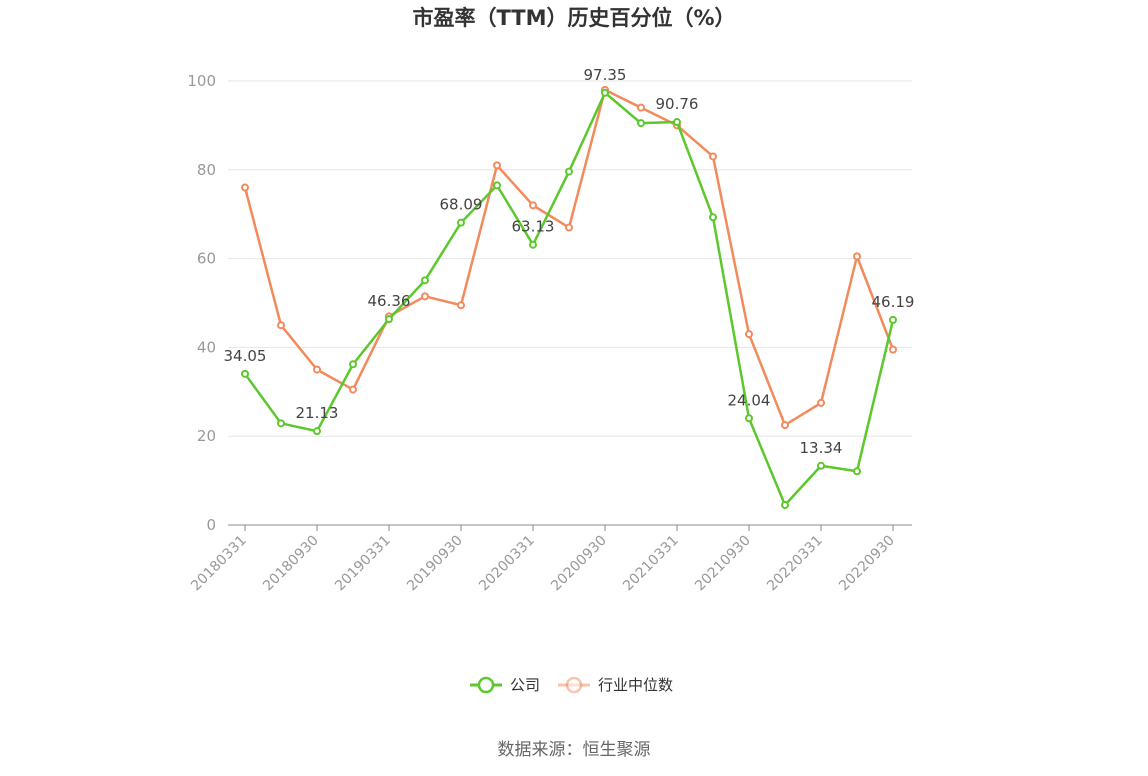 The width and height of the screenshot is (1148, 776). Describe the element at coordinates (363, 564) in the screenshot. I see `x-tick-label: 20190331` at that location.